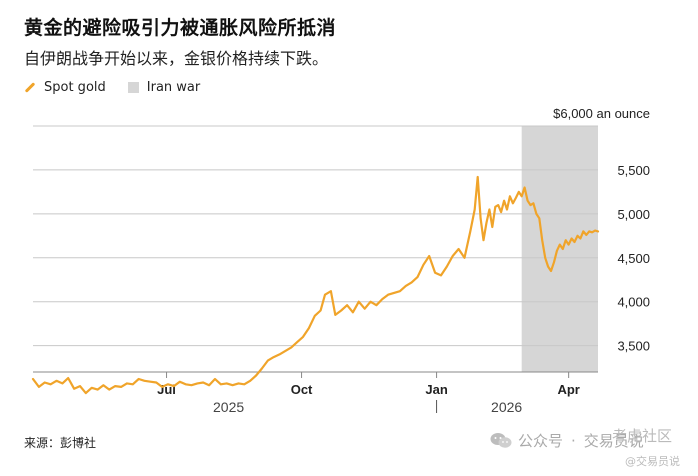 The image size is (698, 476). What do you see at coordinates (60, 443) in the screenshot?
I see `source-note: 来源：彭博社` at bounding box center [60, 443].